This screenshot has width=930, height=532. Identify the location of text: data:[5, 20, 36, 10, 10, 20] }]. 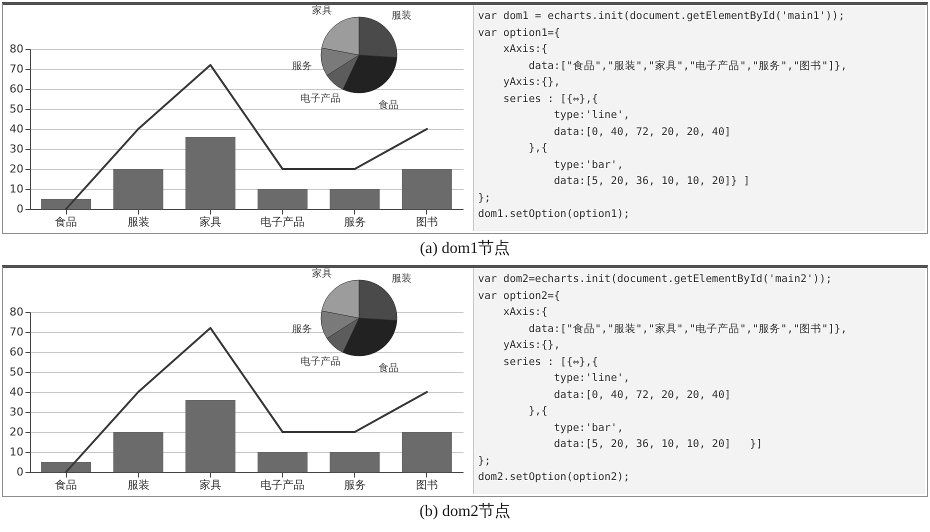
(658, 444).